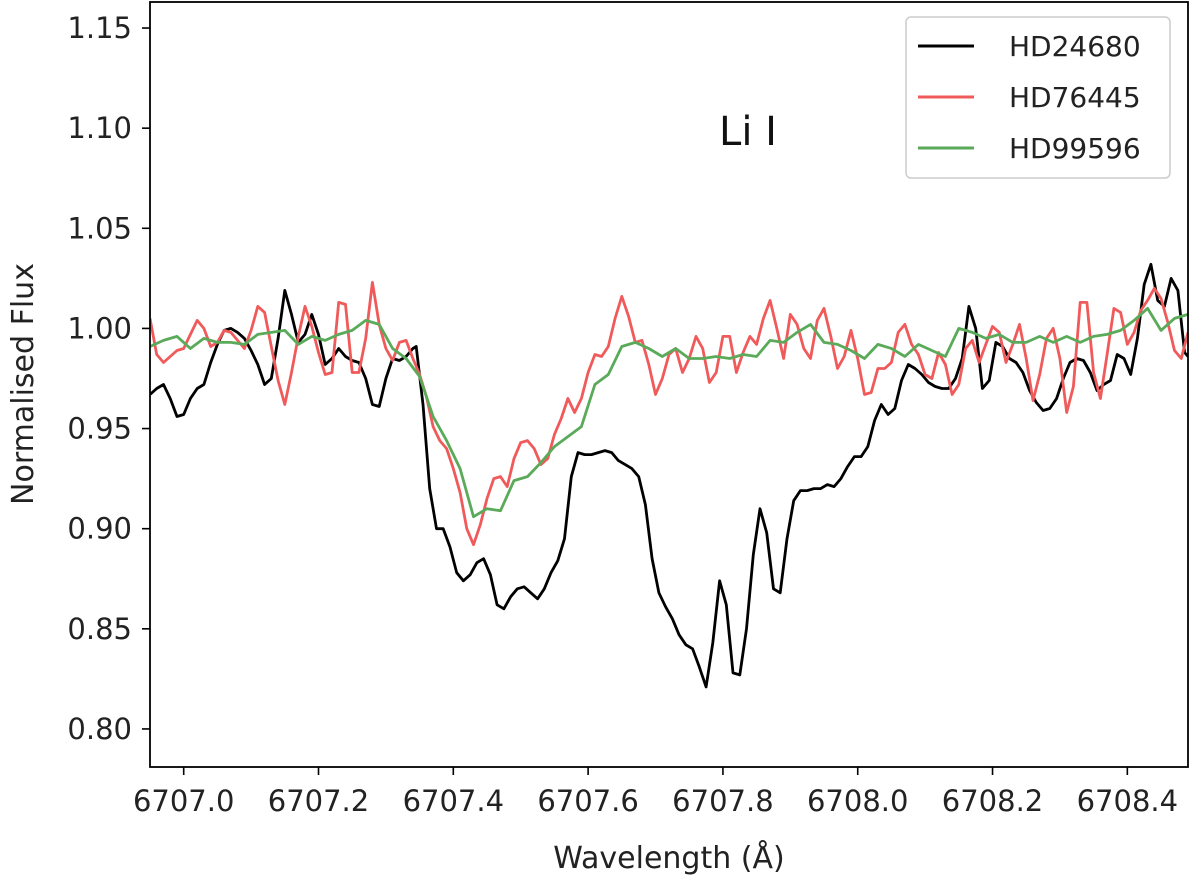 The image size is (1200, 886). Describe the element at coordinates (1075, 46) in the screenshot. I see `legend-label: HD24680` at that location.